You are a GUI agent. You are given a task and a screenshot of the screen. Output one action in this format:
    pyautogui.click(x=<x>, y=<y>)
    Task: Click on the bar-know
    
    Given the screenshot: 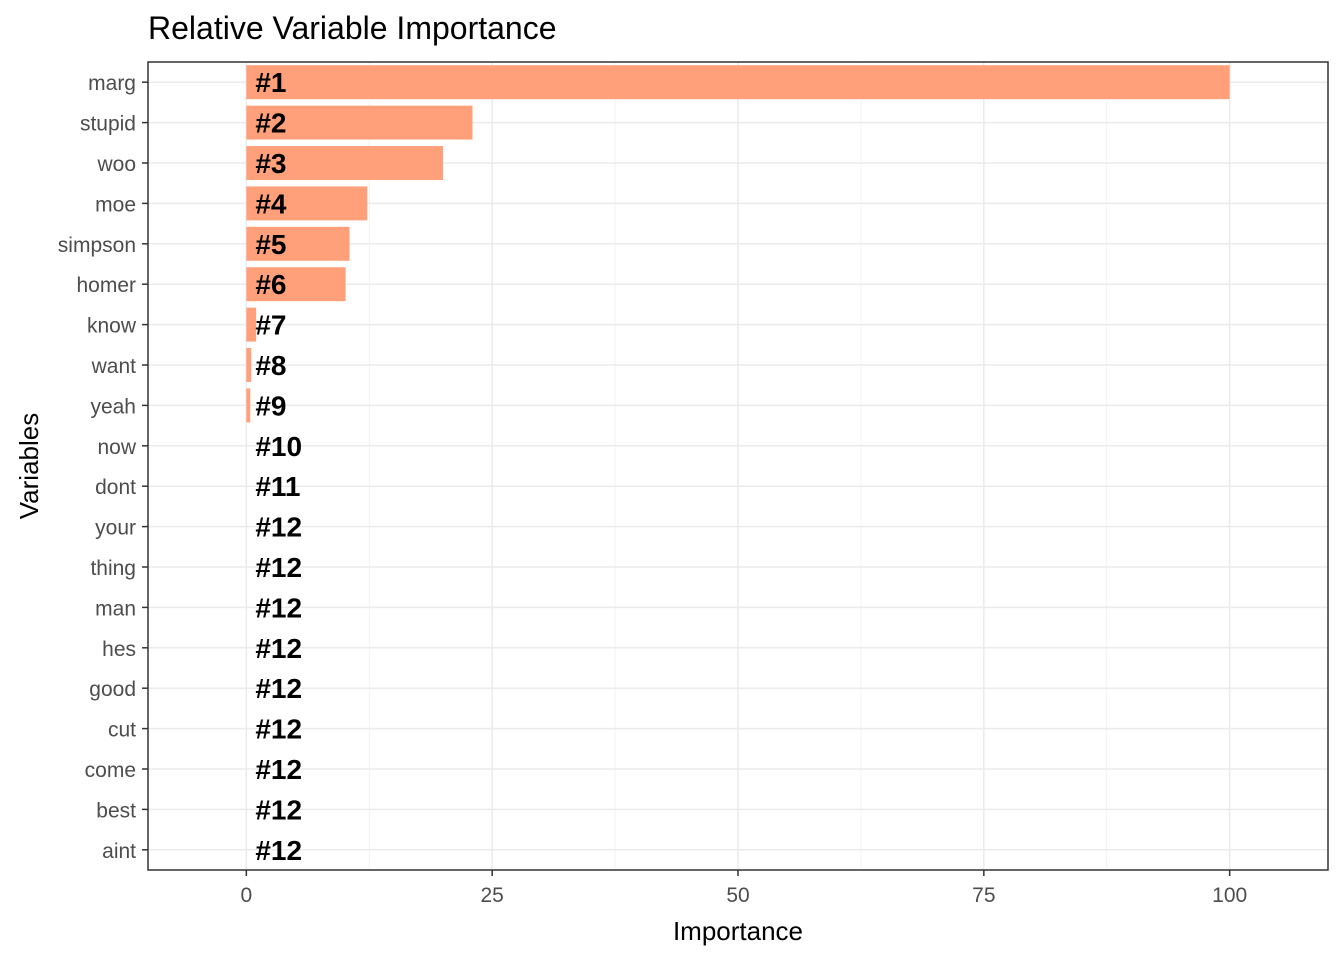 What is the action you would take?
    pyautogui.click(x=251, y=324)
    